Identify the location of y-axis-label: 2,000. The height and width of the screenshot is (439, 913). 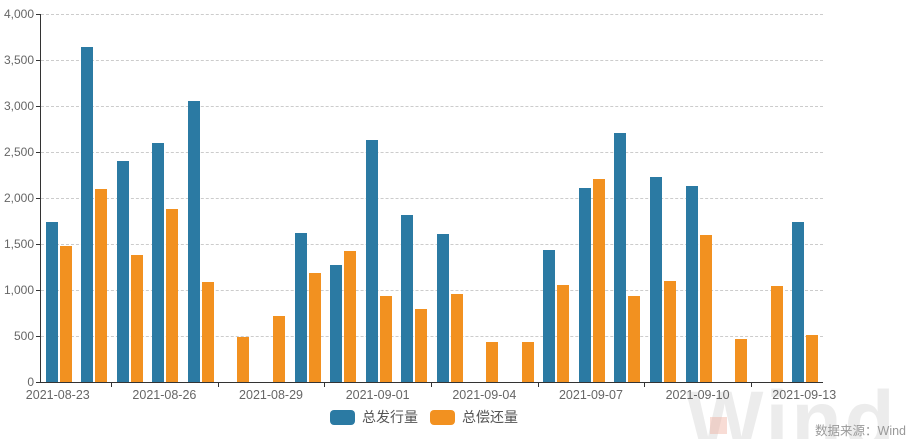
(18, 198).